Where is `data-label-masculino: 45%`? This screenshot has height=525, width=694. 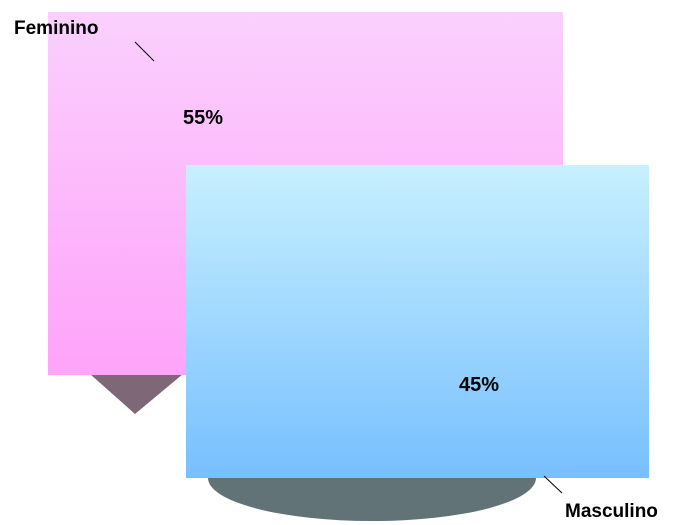 data-label-masculino: 45% is located at coordinates (479, 385).